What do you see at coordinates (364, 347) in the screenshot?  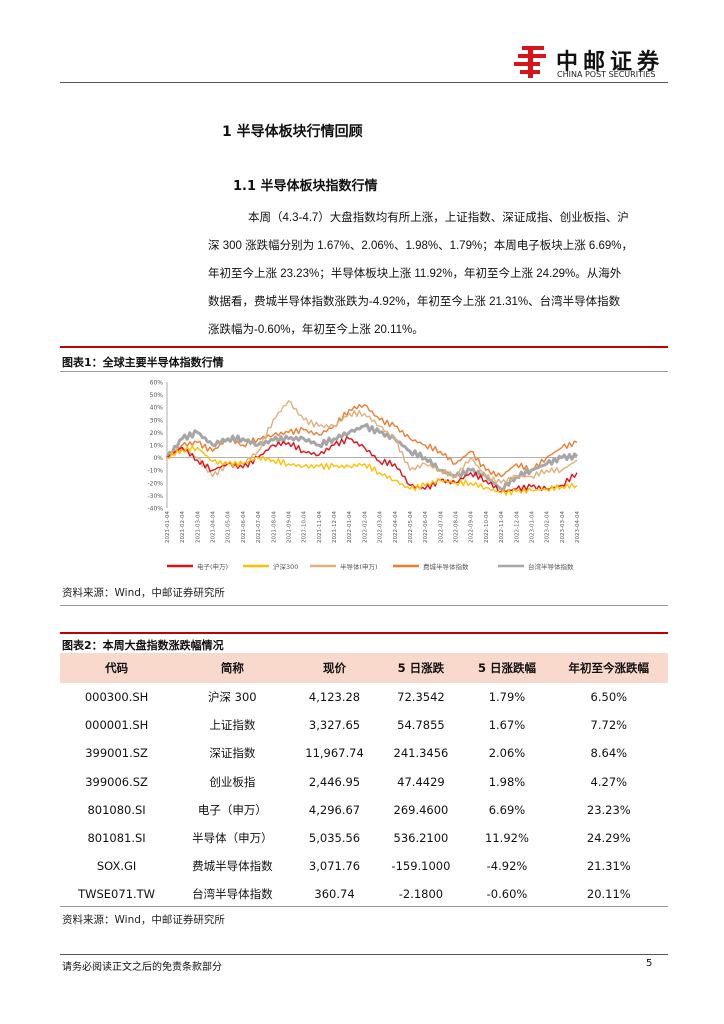 I see `figure1-top-rule` at bounding box center [364, 347].